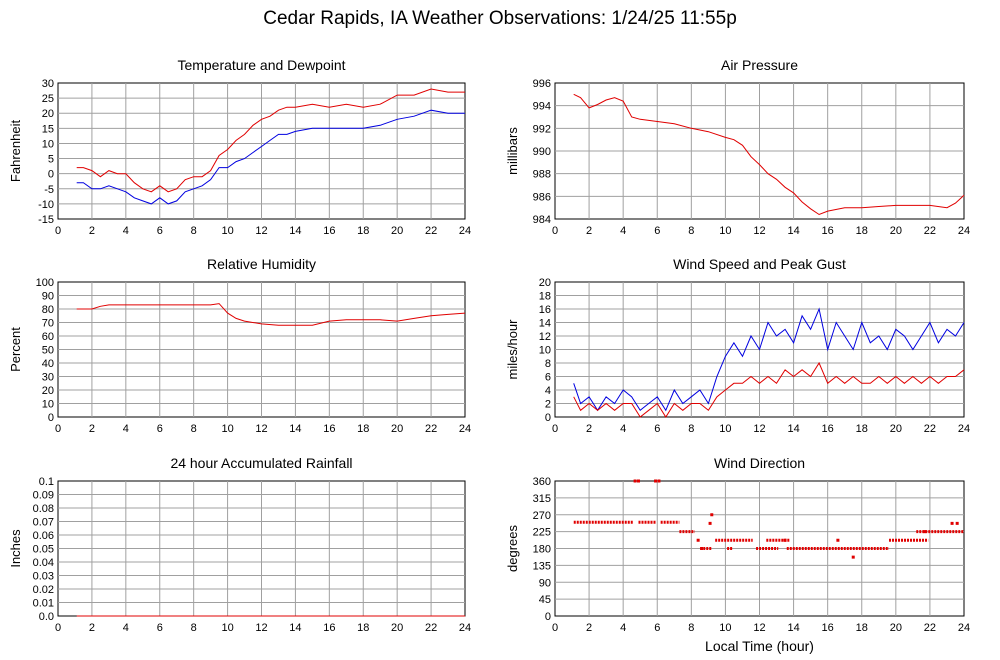 The width and height of the screenshot is (1000, 660). I want to click on y-tick-label: 6, so click(548, 378).